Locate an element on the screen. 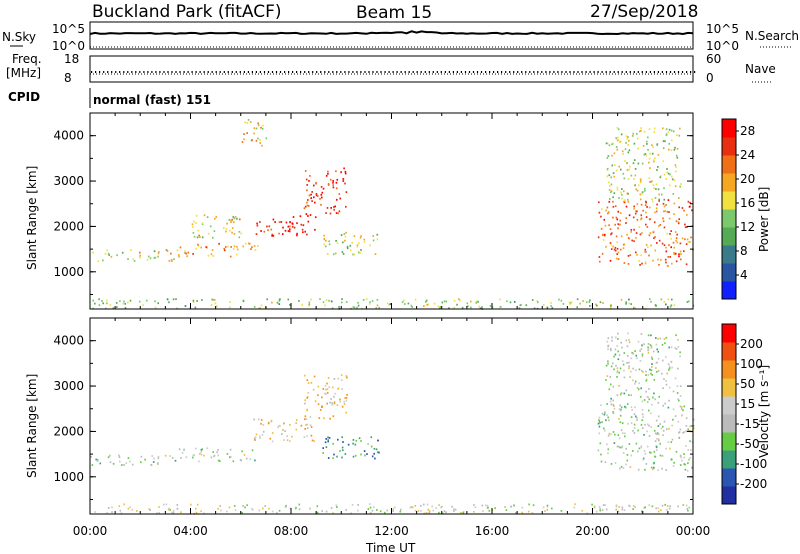 The image size is (800, 554). power-cbar-tick-label: 28 is located at coordinates (747, 131).